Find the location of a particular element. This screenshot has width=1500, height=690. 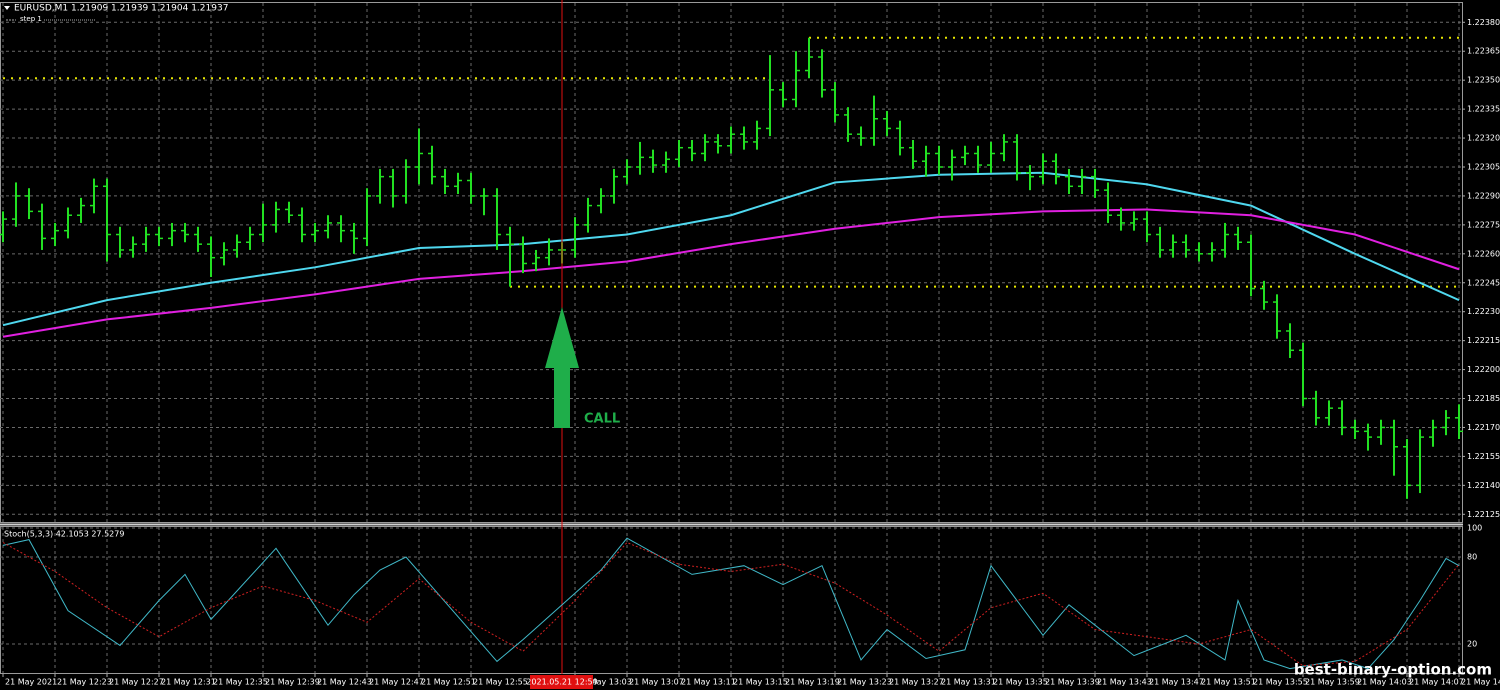

x-tick-label: 21 May 13:43 is located at coordinates (1124, 682).